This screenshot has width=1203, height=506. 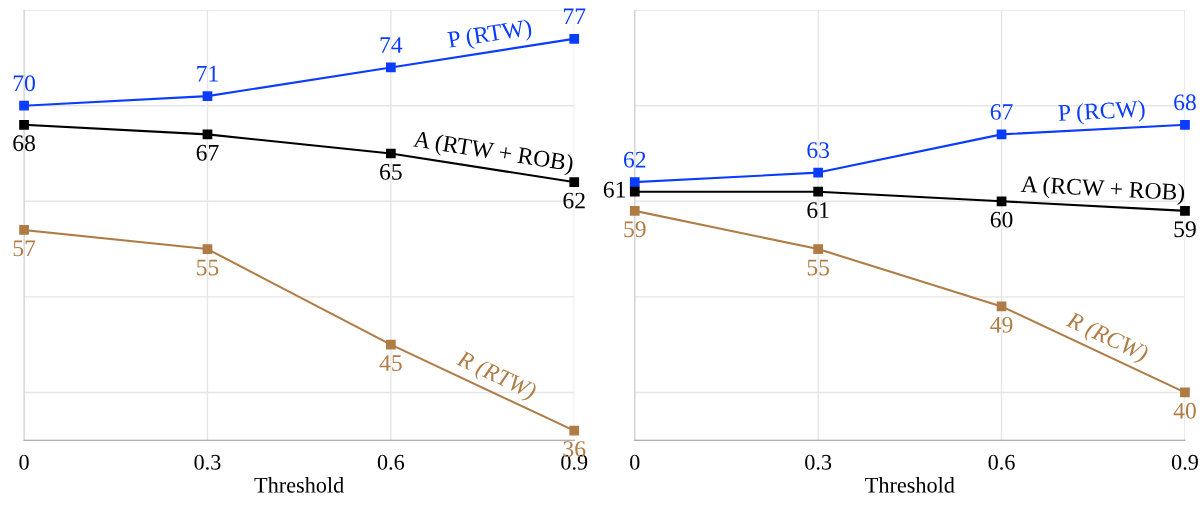 I want to click on data-label: 57, so click(x=24, y=248).